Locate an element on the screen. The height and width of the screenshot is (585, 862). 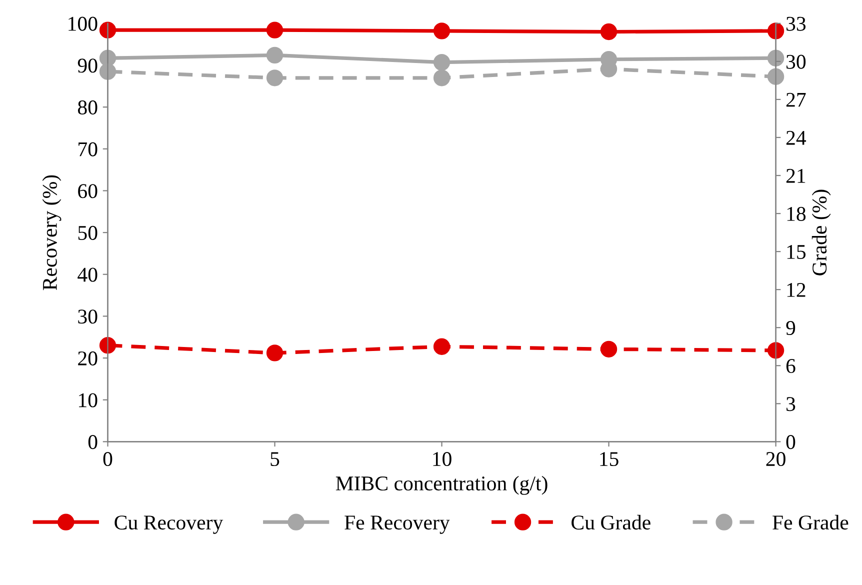
y-tick-label: 60 is located at coordinates (88, 191).